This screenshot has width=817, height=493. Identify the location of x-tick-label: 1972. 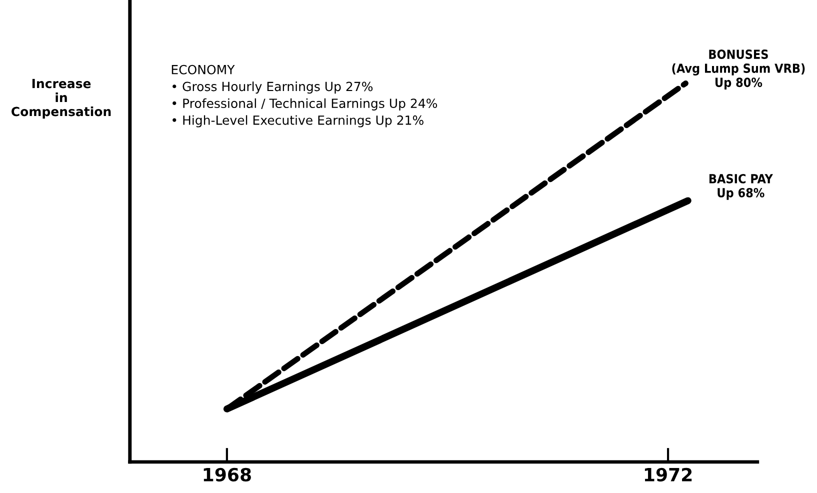
(668, 475).